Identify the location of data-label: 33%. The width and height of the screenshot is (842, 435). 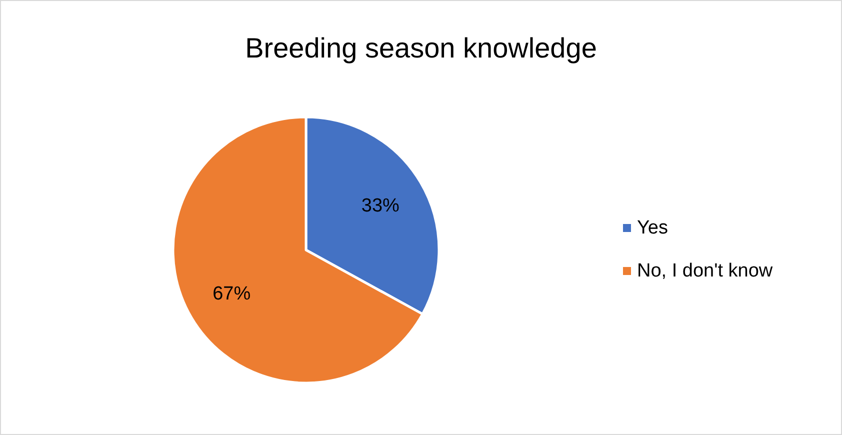
(380, 205).